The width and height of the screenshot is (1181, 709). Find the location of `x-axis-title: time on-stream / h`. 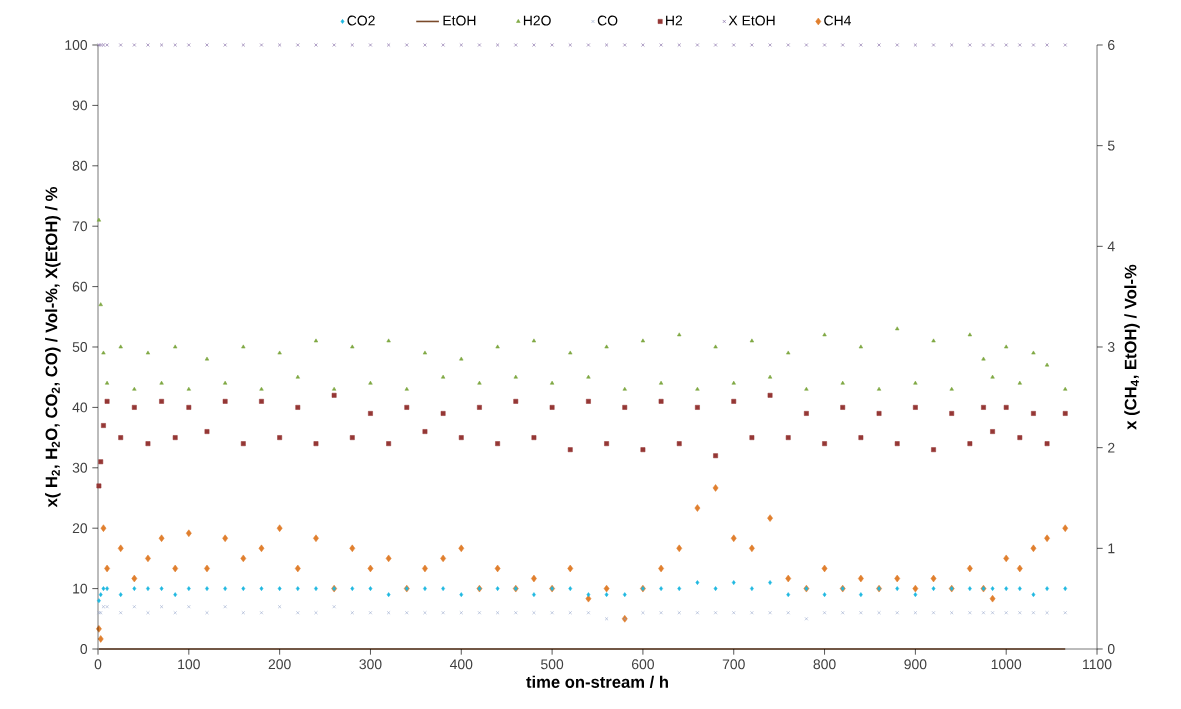

x-axis-title: time on-stream / h is located at coordinates (597, 682).